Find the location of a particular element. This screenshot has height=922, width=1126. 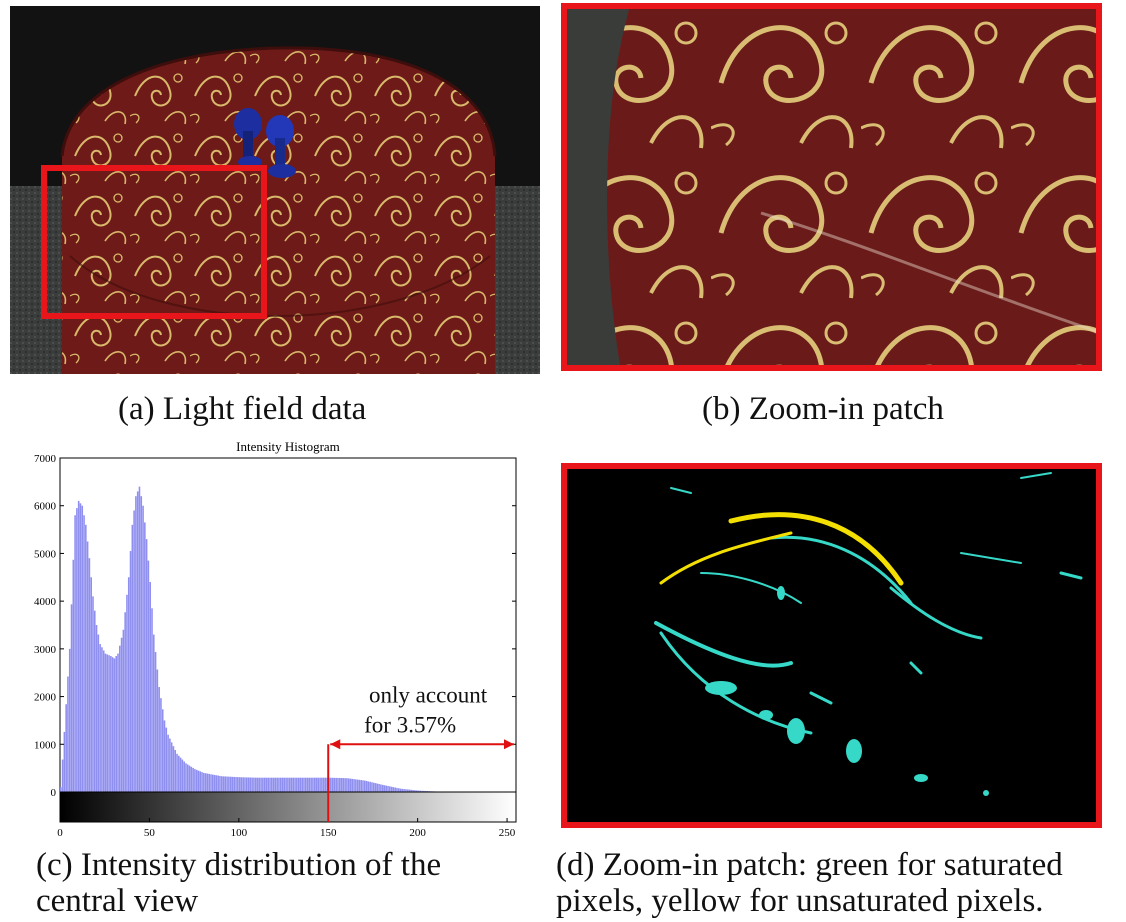

caption-d-line2: pixels, yellow for unsaturated pixels. is located at coordinates (800, 901).